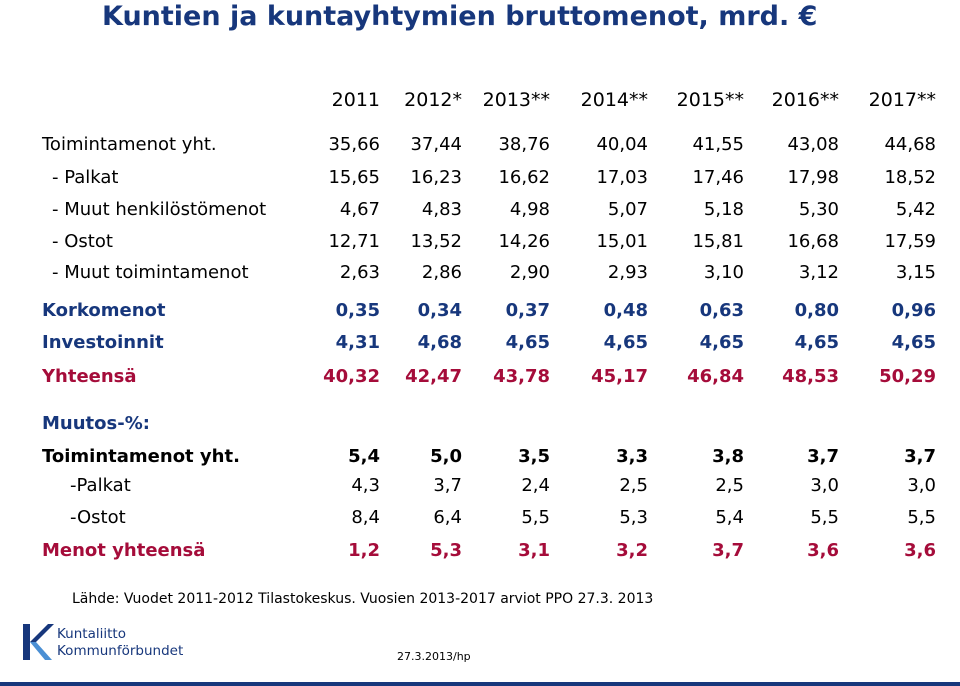  Describe the element at coordinates (718, 144) in the screenshot. I see `table-cell: 41,55` at that location.